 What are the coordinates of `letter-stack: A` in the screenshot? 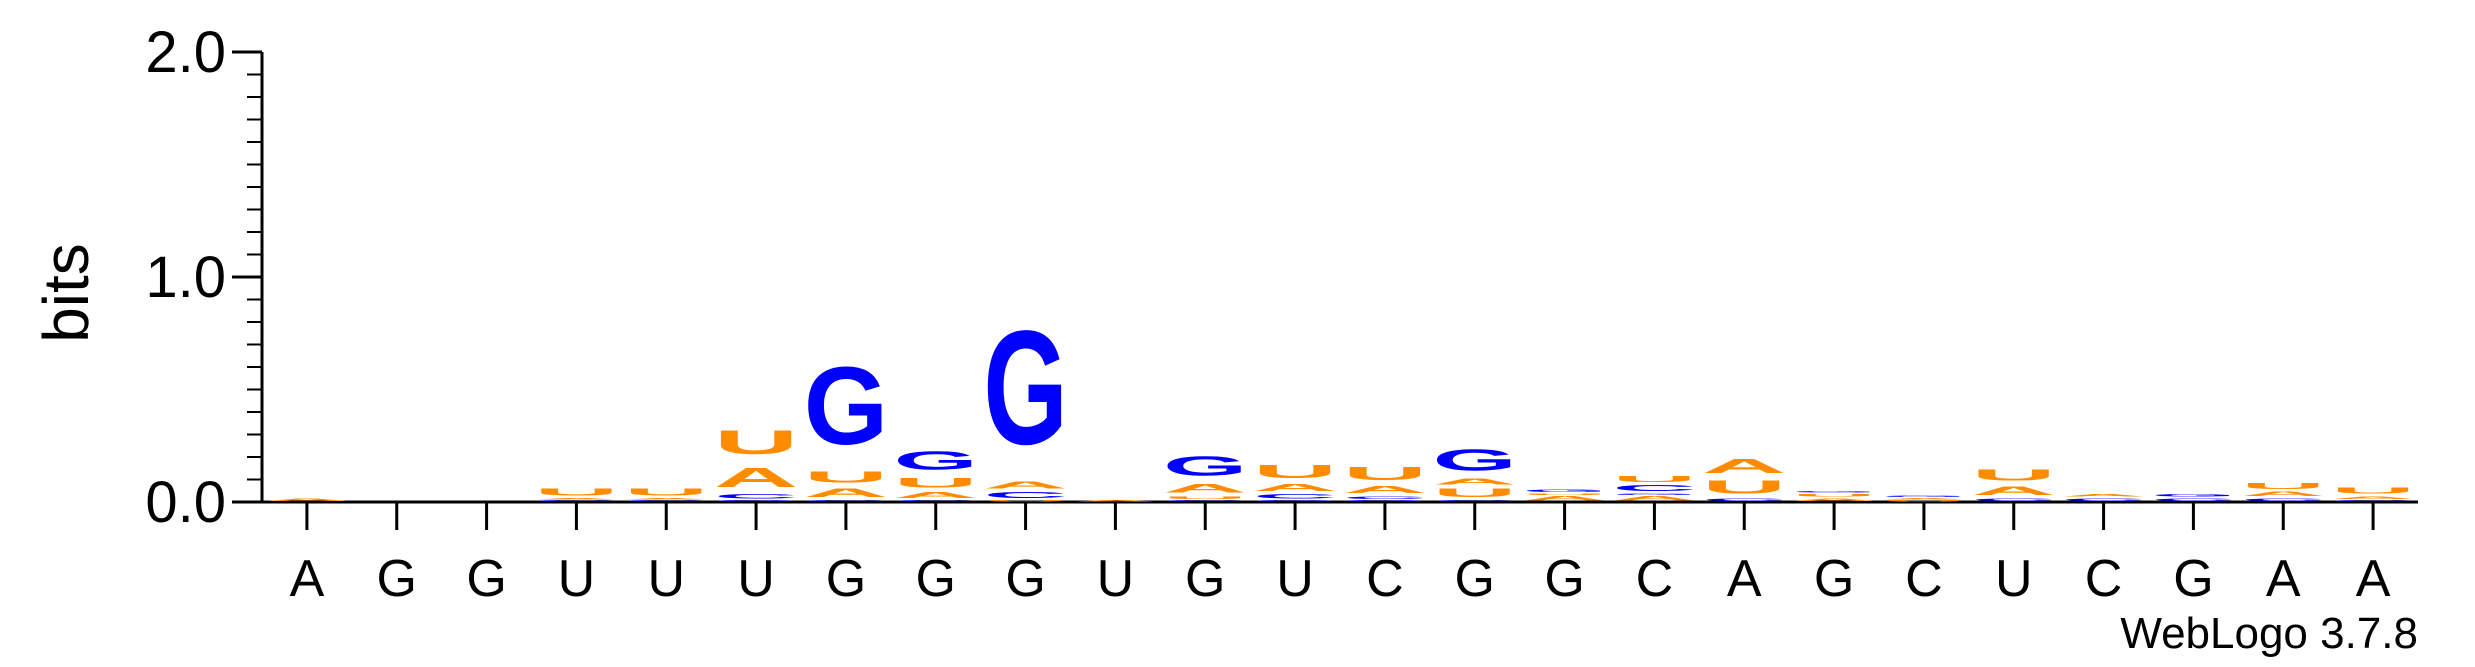 It's located at (307, 499).